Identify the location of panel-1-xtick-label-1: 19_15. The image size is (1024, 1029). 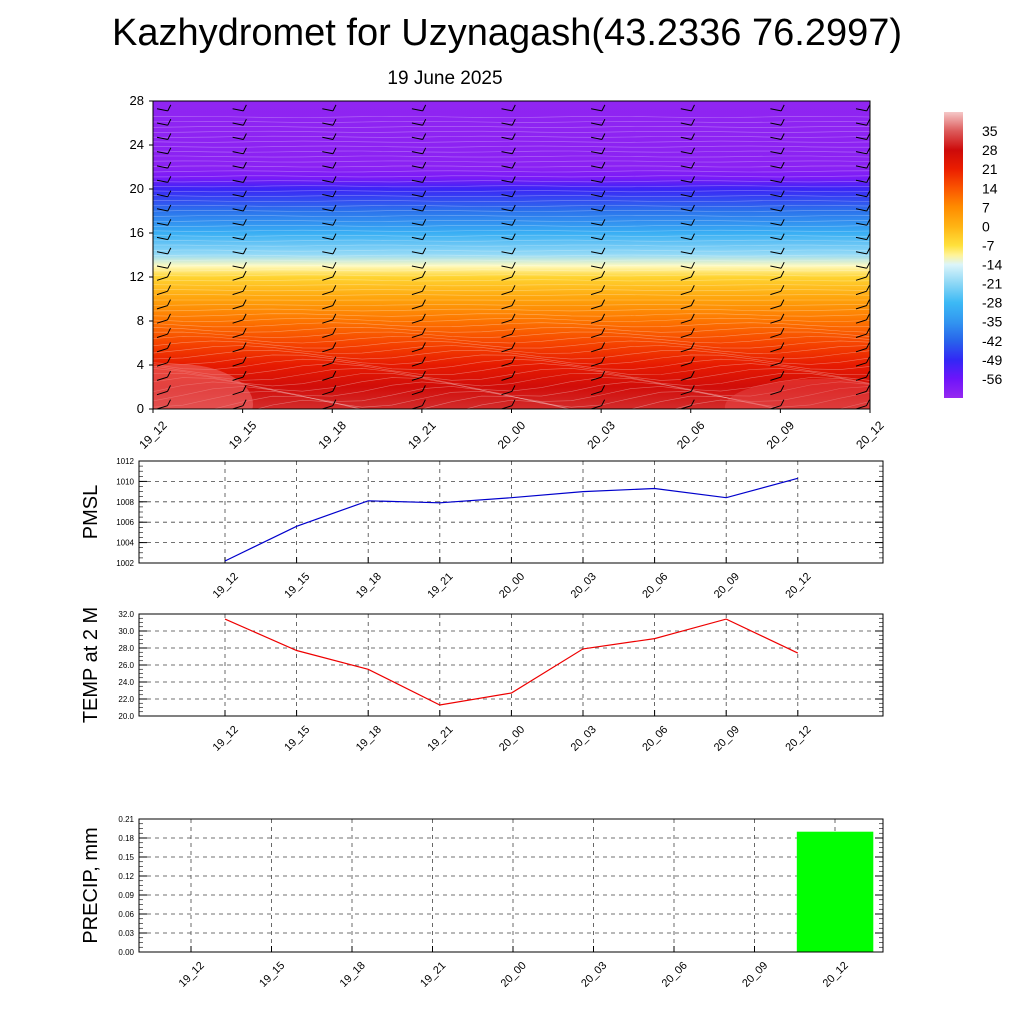
(297, 586).